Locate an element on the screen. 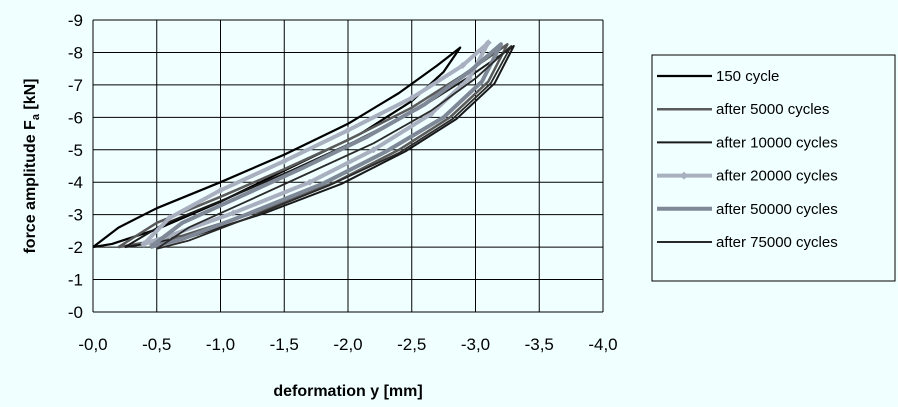 The image size is (898, 407). y-tick-label: -6 is located at coordinates (75, 117).